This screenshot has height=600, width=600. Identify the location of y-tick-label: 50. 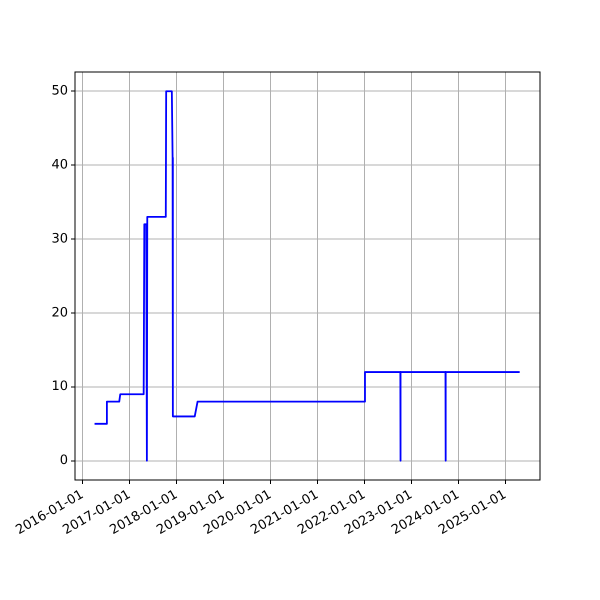
(59, 91).